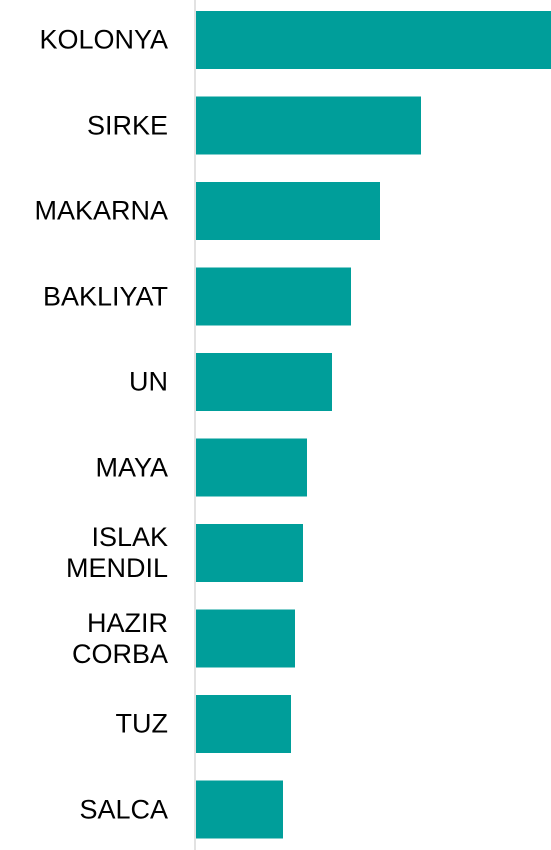  What do you see at coordinates (123, 809) in the screenshot?
I see `y-tick-label: SALCA` at bounding box center [123, 809].